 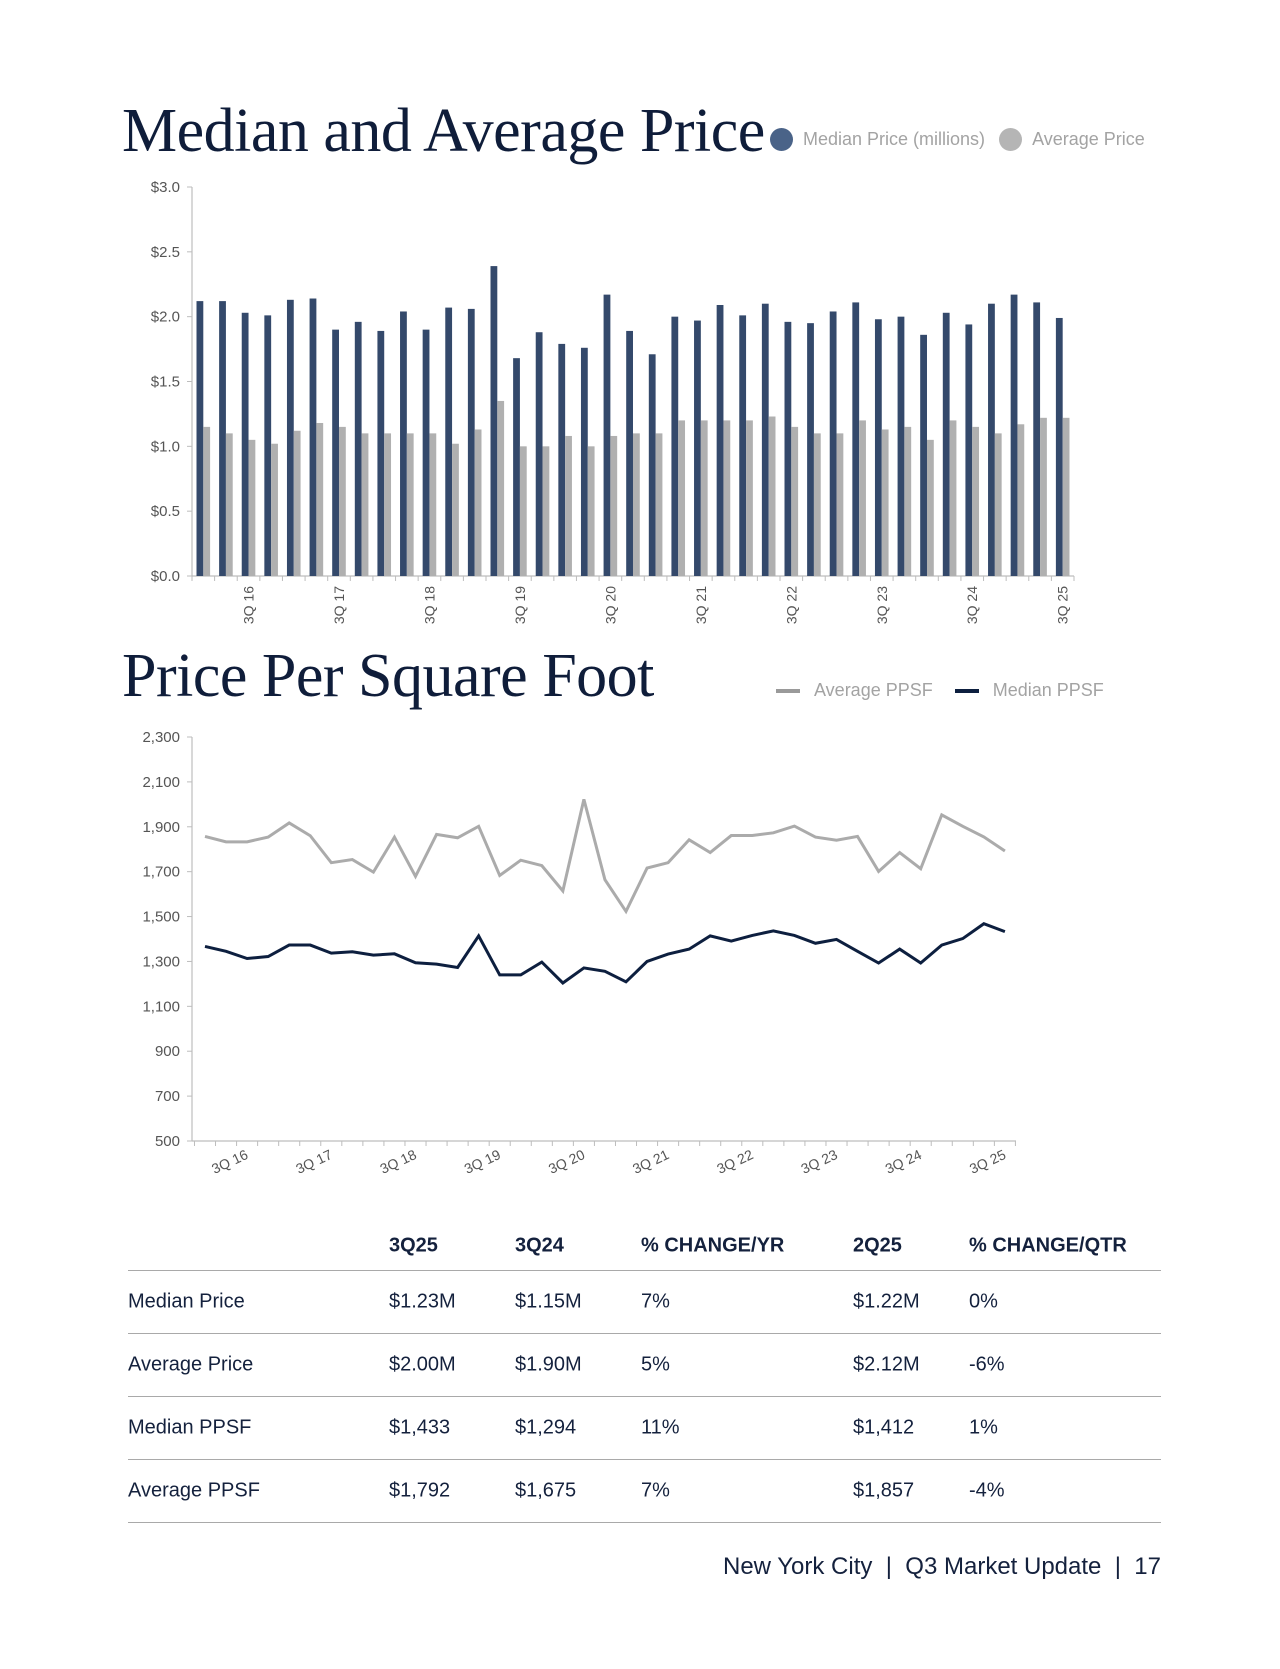 What do you see at coordinates (388, 676) in the screenshot?
I see `line-chart-title: Price Per Square Foot` at bounding box center [388, 676].